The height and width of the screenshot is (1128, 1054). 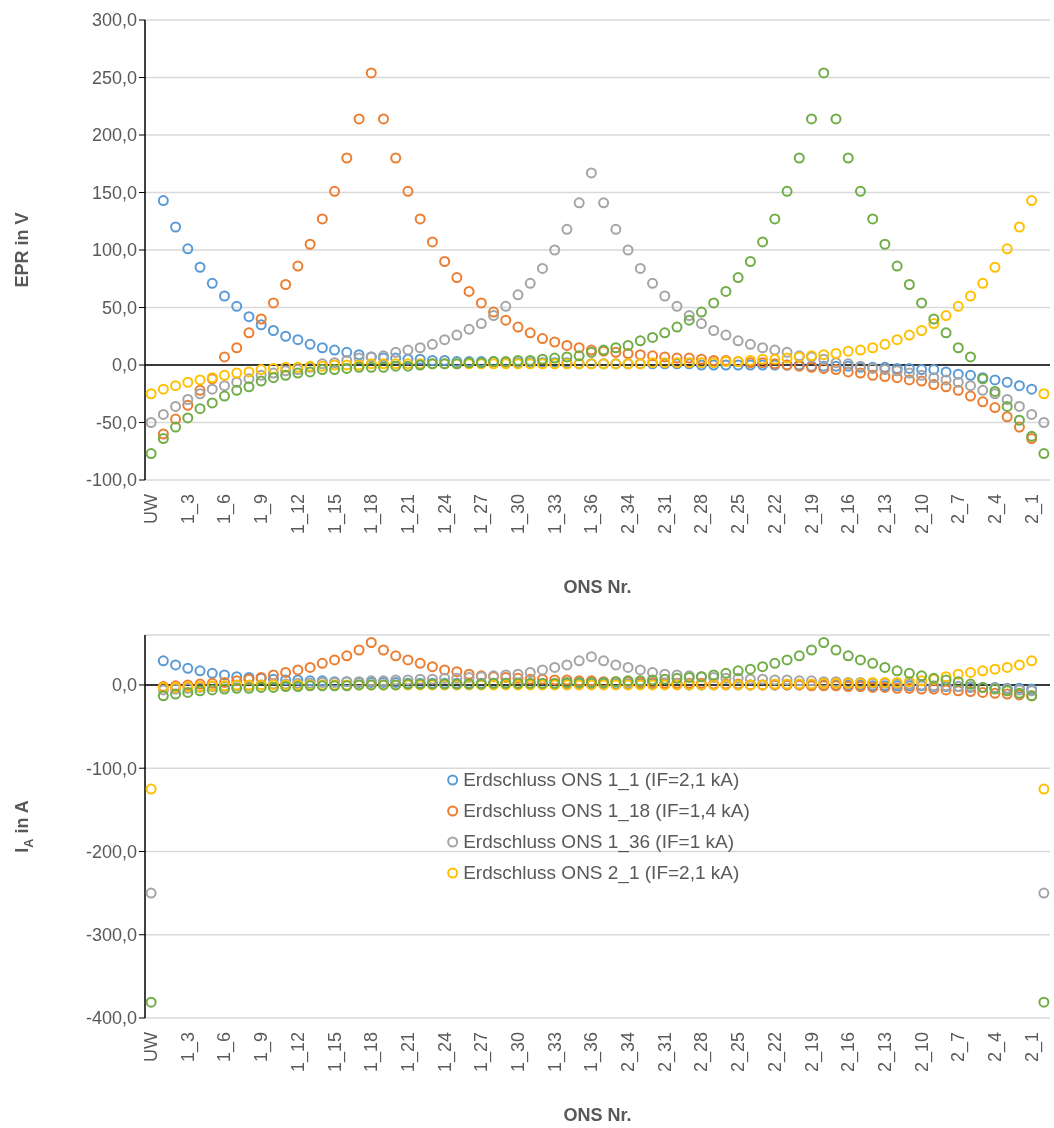 I want to click on y-axis-title: EPR in V, so click(x=22, y=250).